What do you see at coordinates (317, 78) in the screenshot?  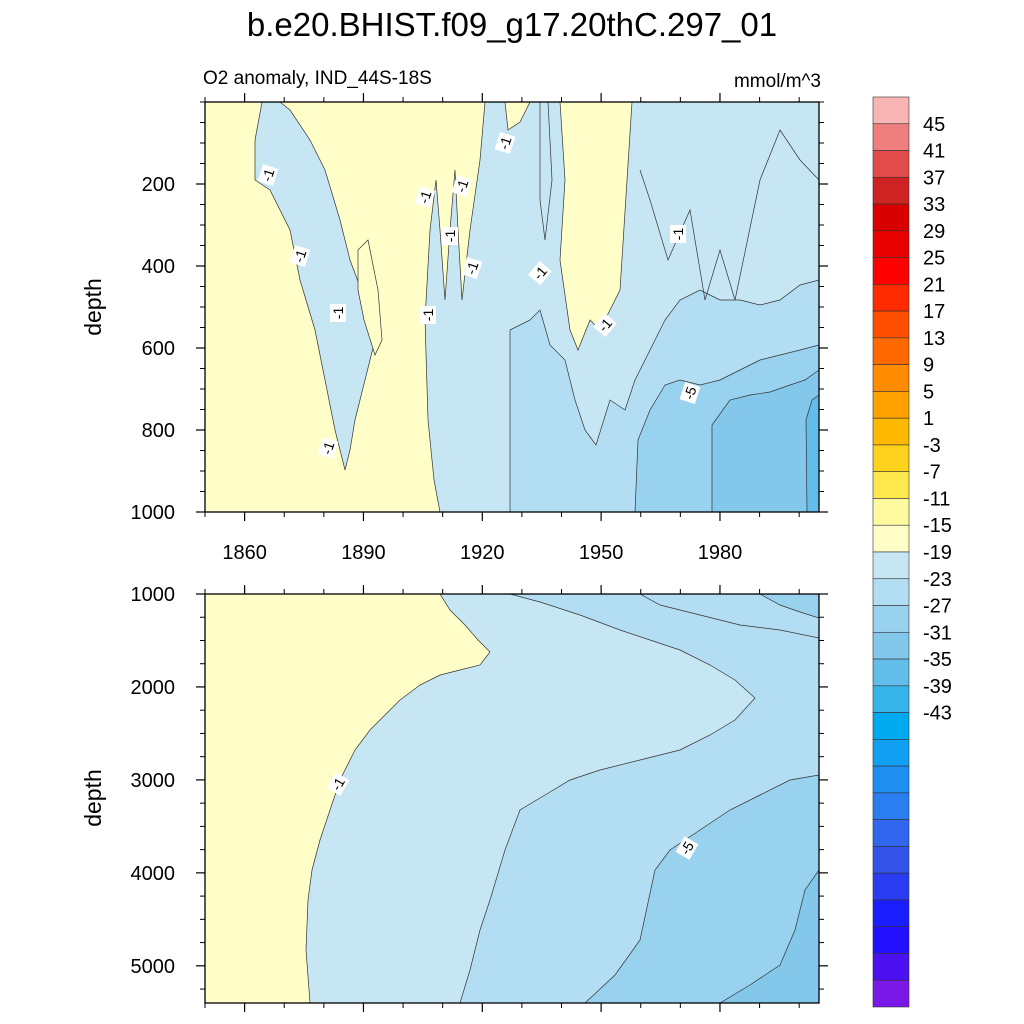 I see `chart-subtitle: O2 anomaly, IND_44S-18S` at bounding box center [317, 78].